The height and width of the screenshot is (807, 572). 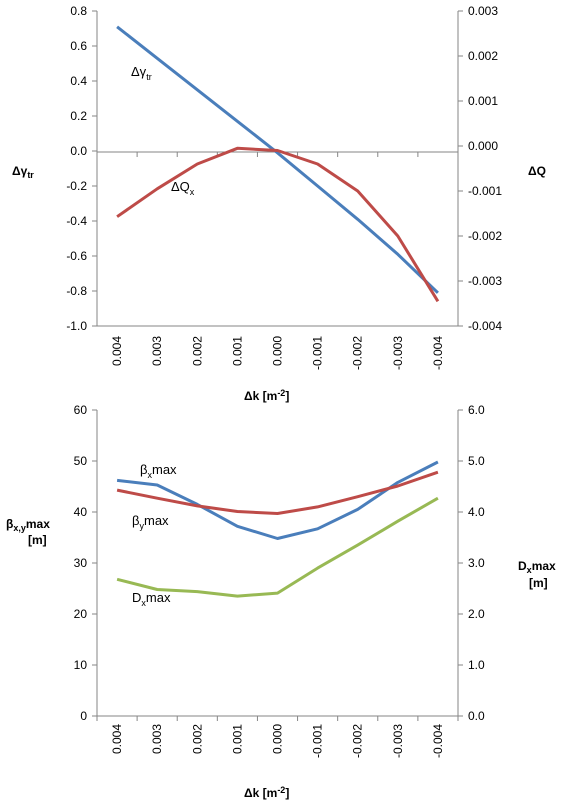 I want to click on left-y-tick-label: 30, so click(x=81, y=563).